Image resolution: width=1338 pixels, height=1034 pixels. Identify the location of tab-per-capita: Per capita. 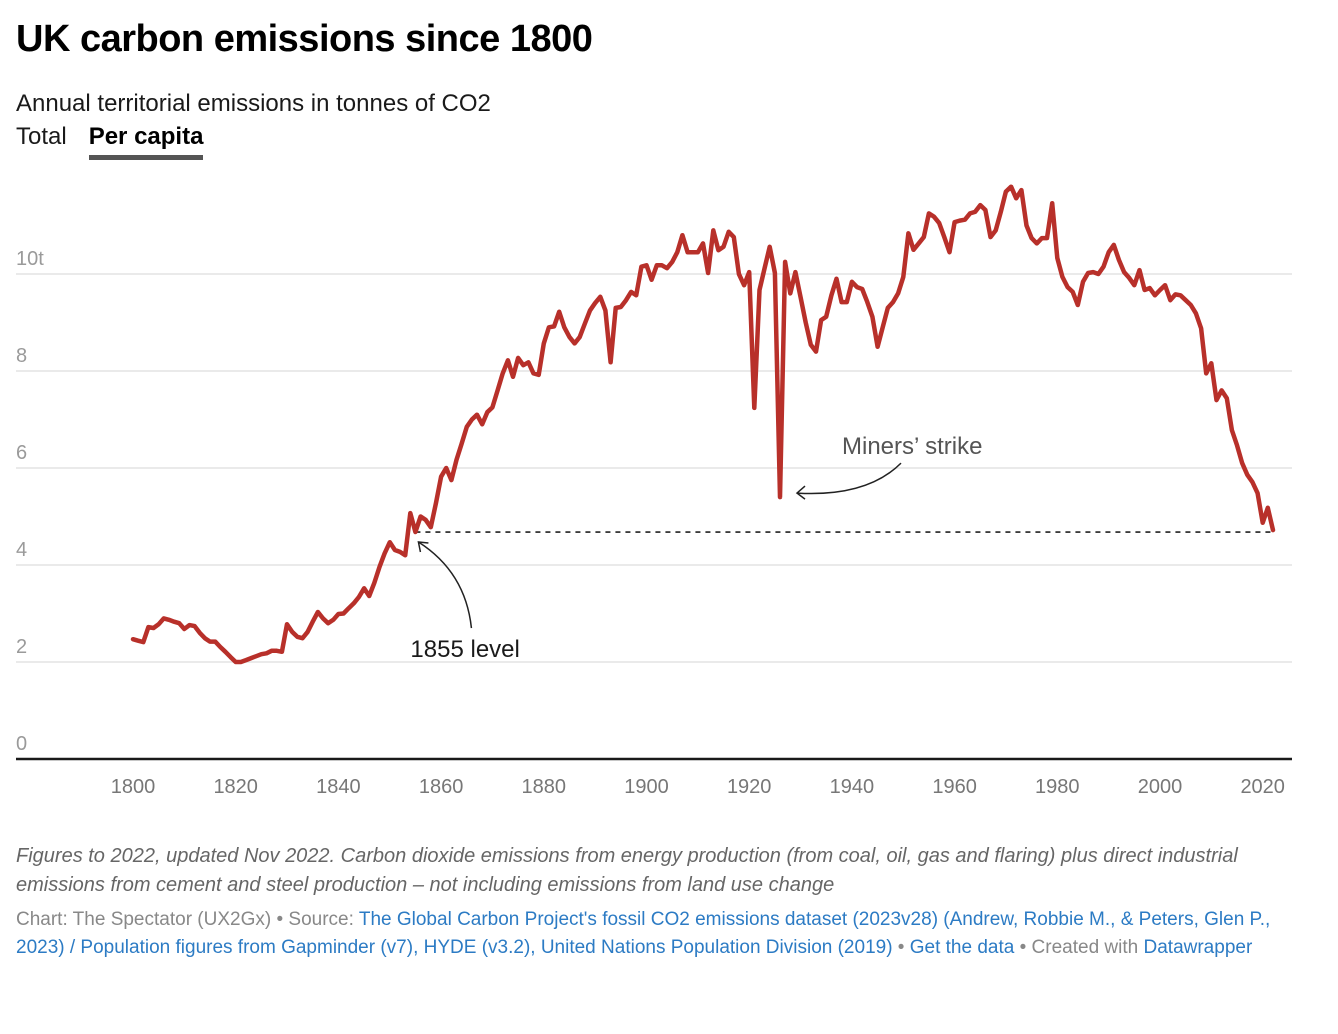
(146, 141).